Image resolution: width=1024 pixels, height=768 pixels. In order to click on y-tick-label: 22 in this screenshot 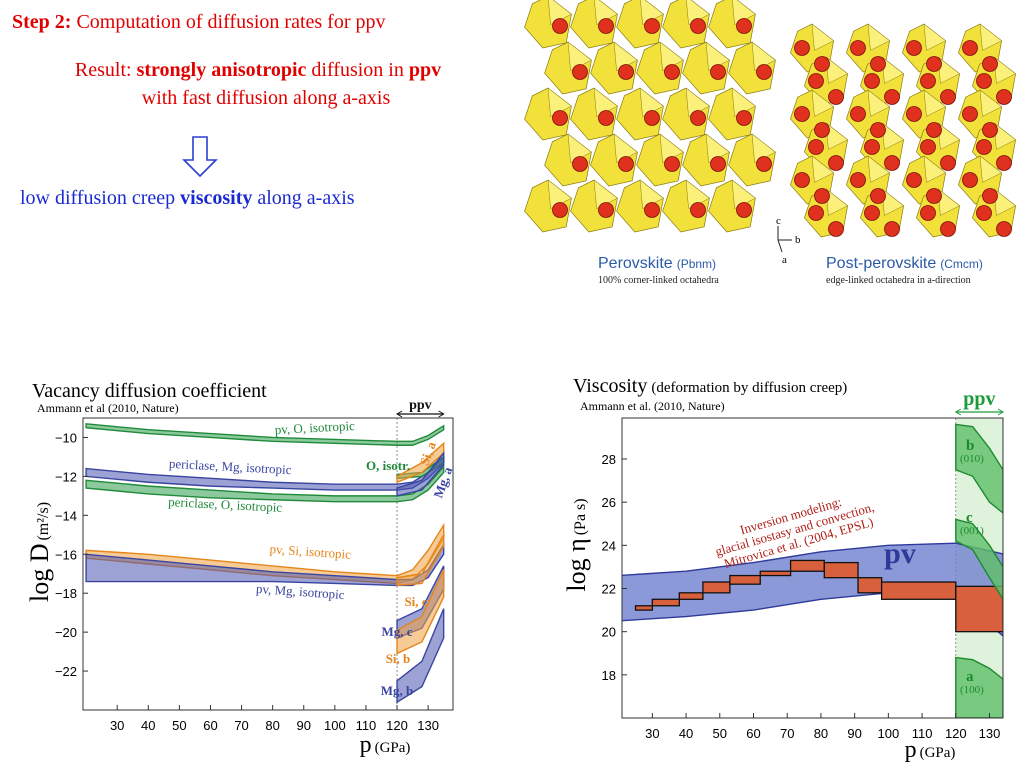, I will do `click(609, 589)`.